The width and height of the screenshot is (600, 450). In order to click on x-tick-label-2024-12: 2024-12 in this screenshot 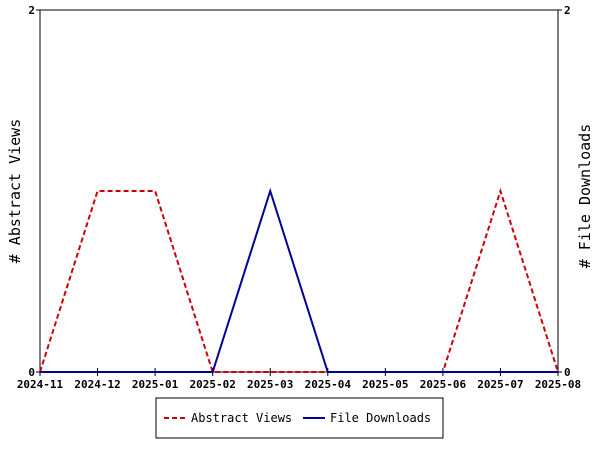, I will do `click(97, 384)`.